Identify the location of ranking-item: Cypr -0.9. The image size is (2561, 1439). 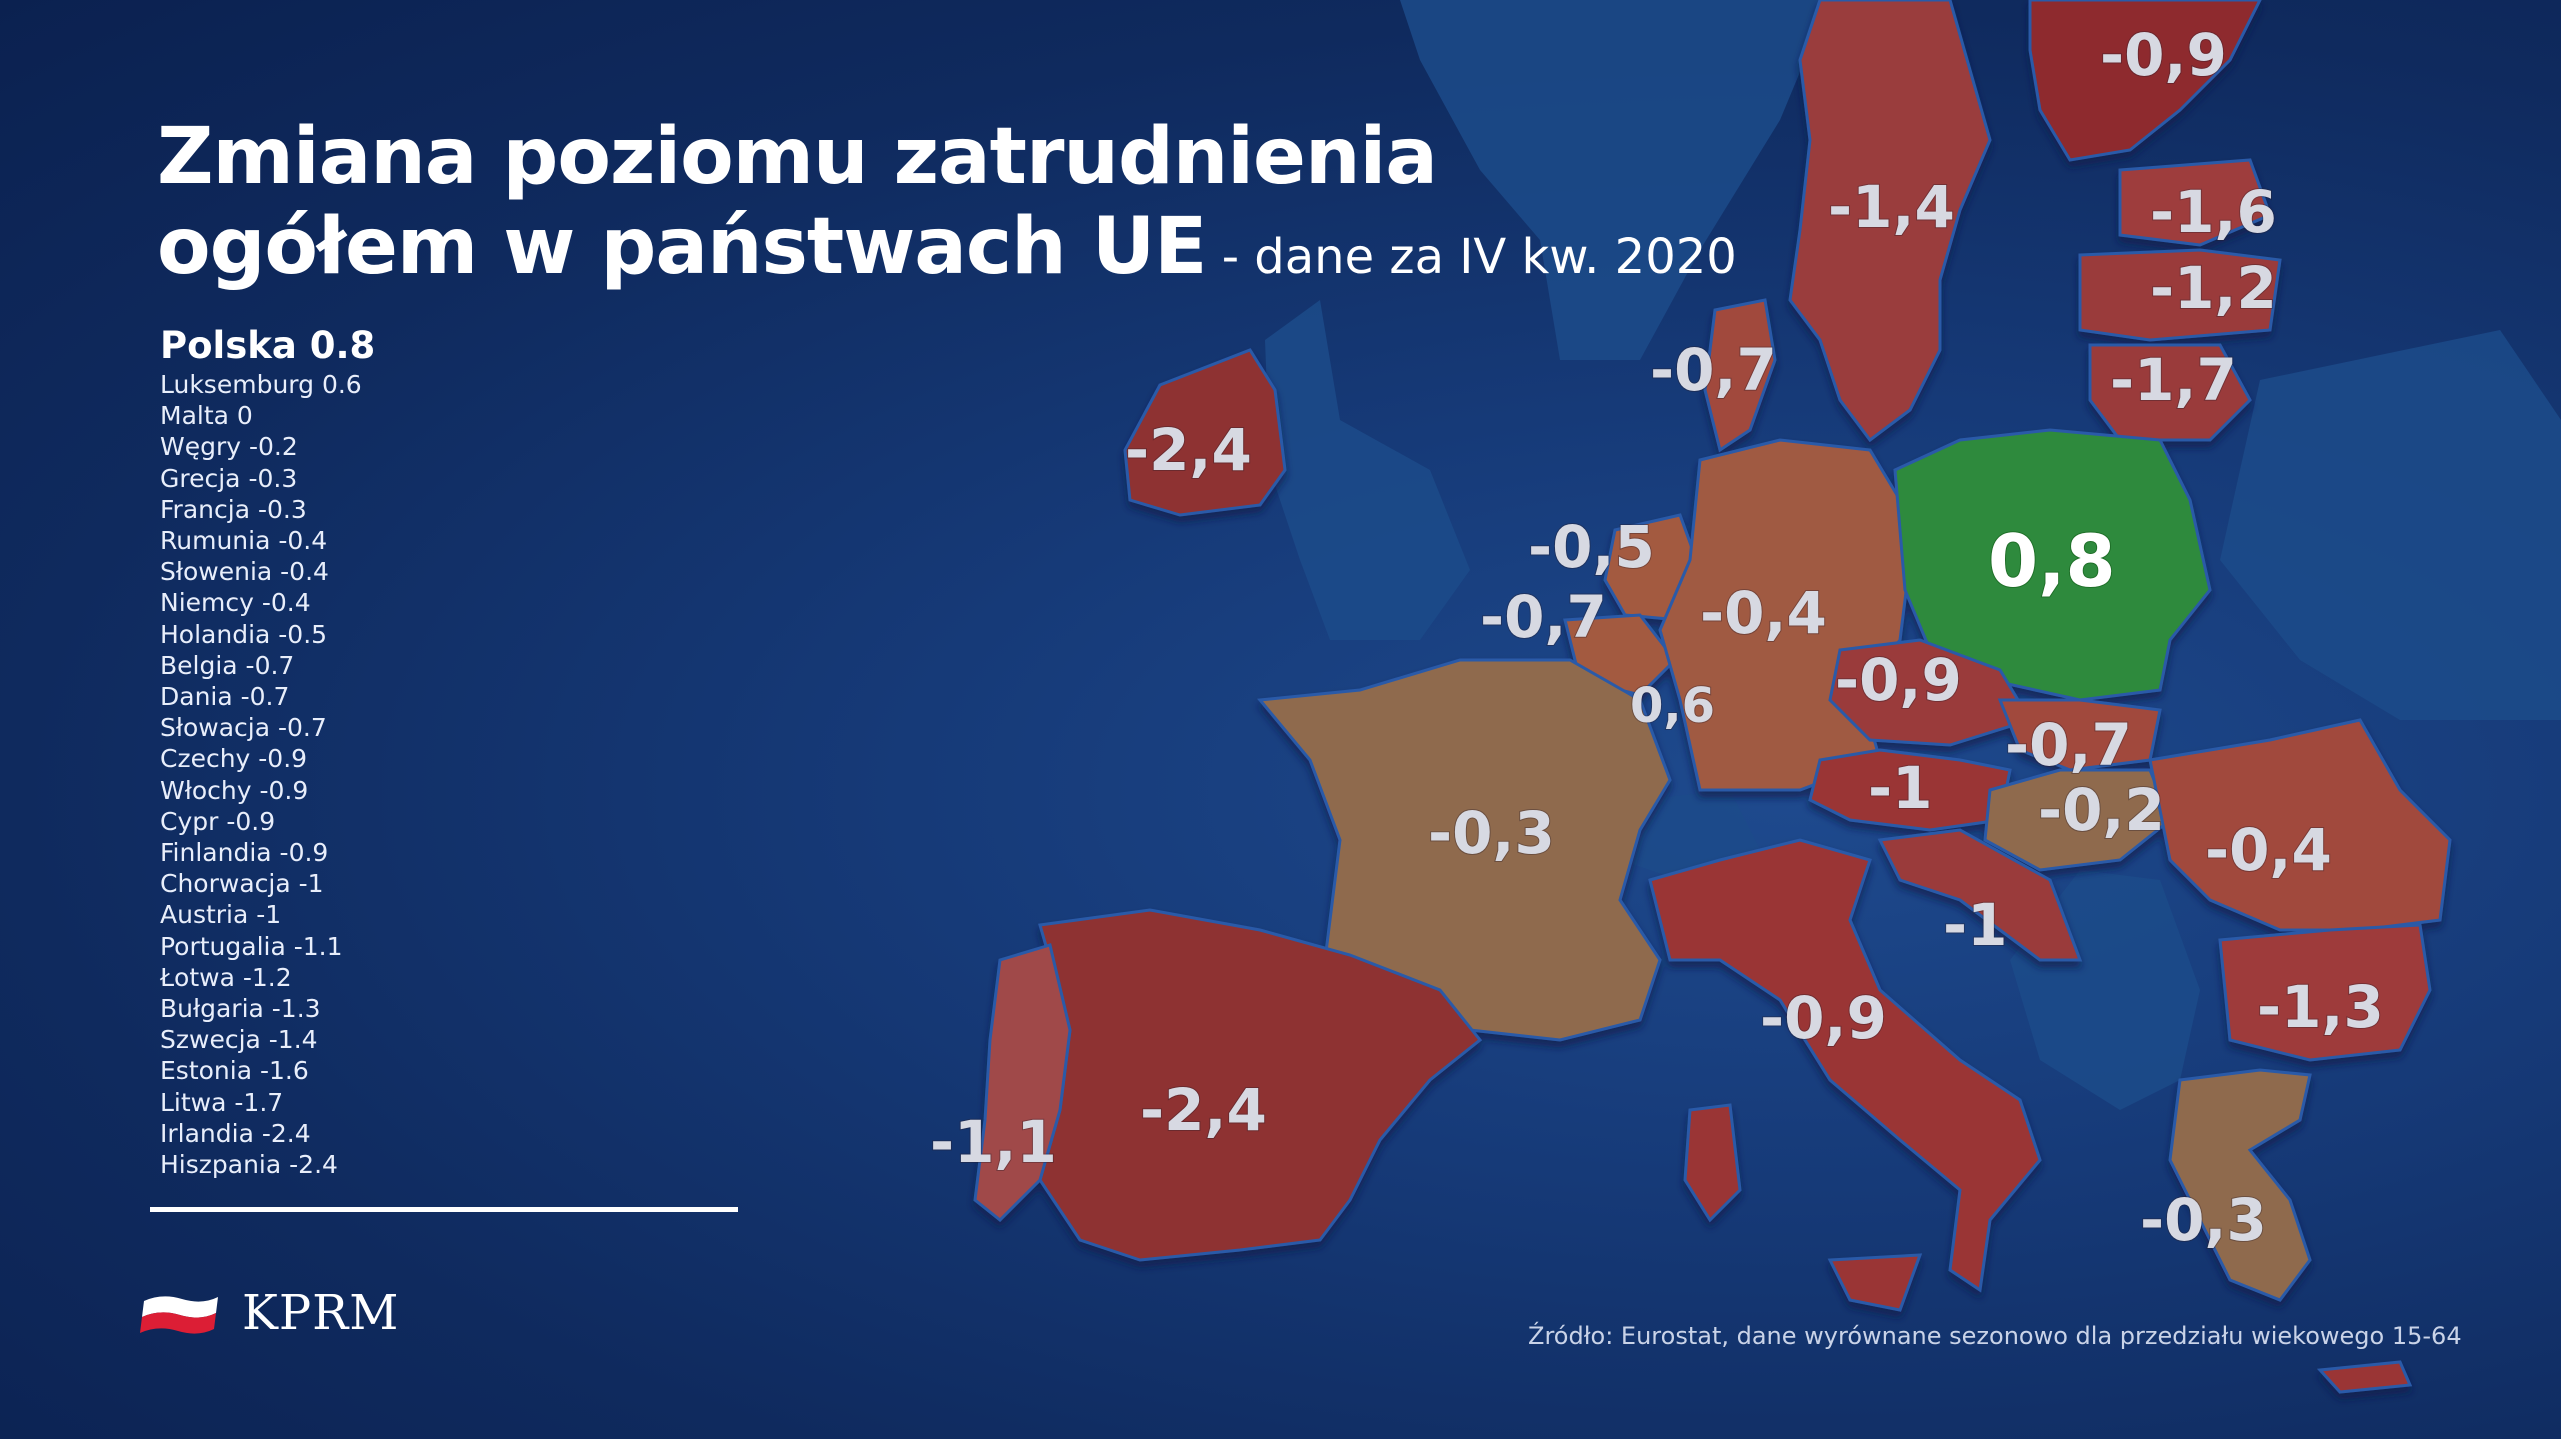
(218, 821).